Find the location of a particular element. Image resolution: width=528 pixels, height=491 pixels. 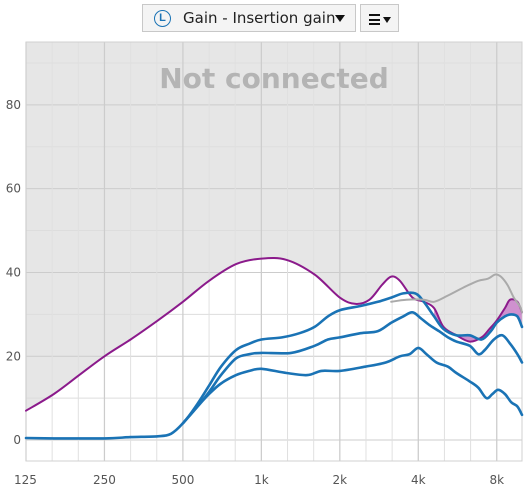

x-tick-label: 500 is located at coordinates (182, 480).